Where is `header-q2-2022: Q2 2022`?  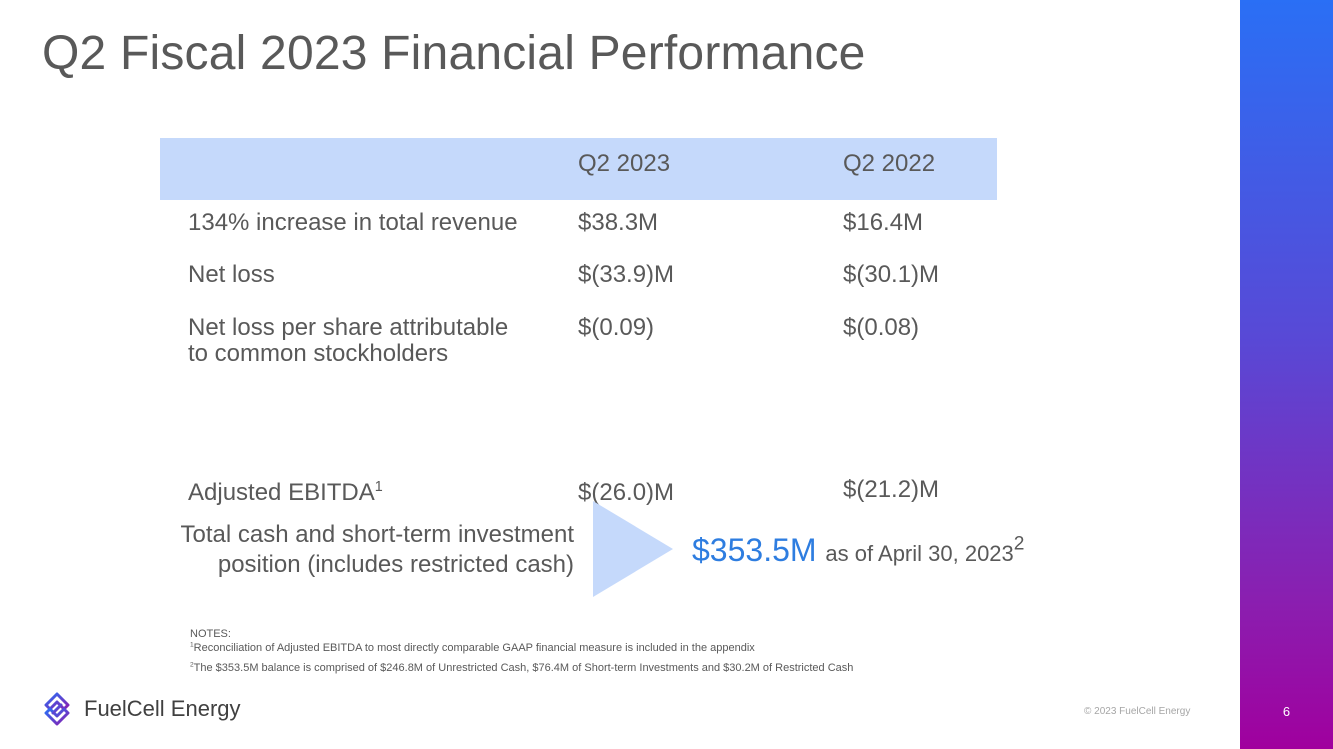 header-q2-2022: Q2 2022 is located at coordinates (889, 163).